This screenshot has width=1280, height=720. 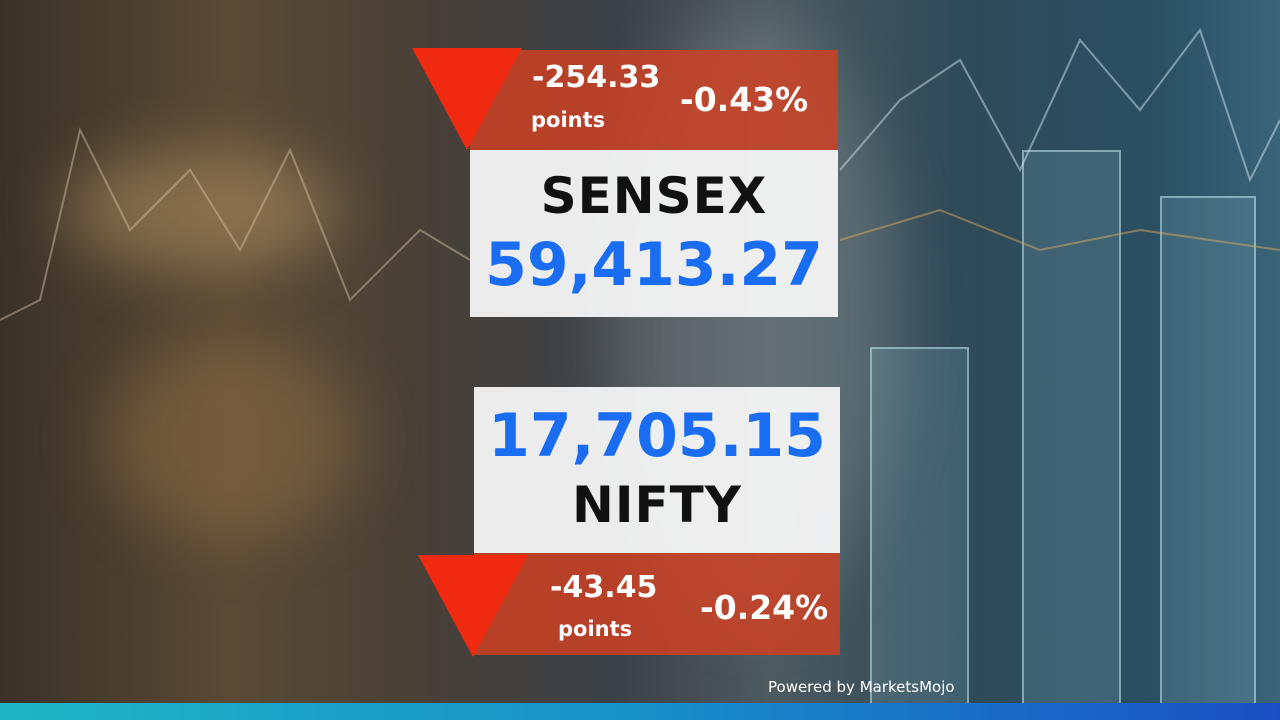 I want to click on nifty-box: 17,705.15 NIFTY, so click(x=657, y=470).